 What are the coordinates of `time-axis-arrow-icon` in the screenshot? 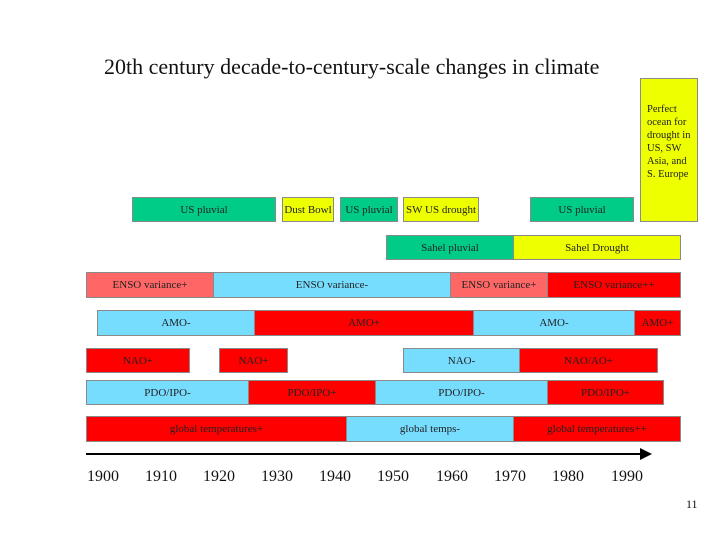 It's located at (646, 454).